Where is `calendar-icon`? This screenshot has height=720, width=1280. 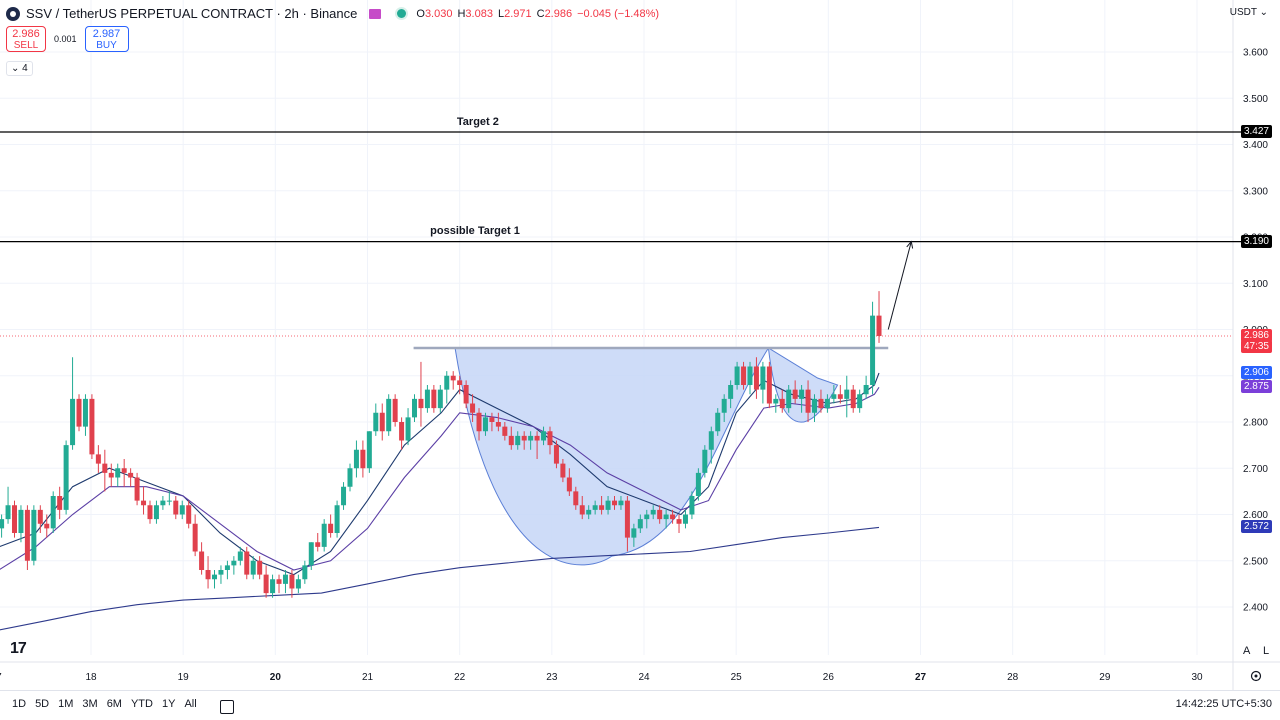 calendar-icon is located at coordinates (226, 707).